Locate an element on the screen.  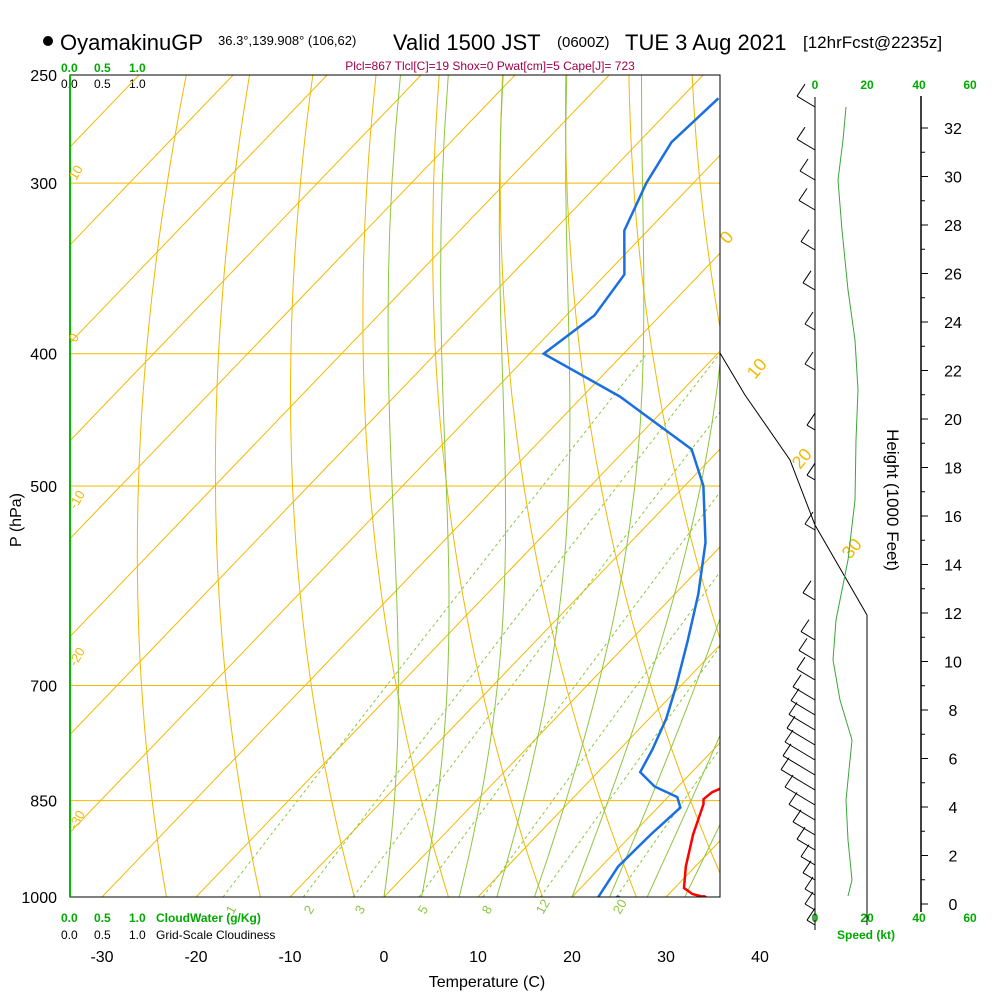
speed-tick: 20 is located at coordinates (867, 85).